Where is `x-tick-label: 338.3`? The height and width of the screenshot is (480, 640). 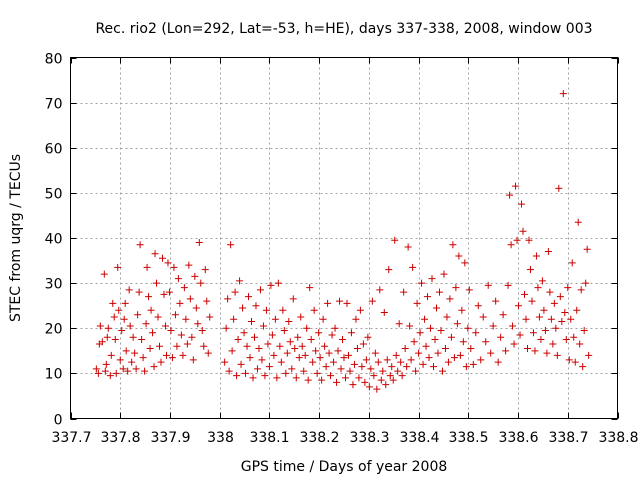 x-tick-label: 338.3 is located at coordinates (369, 438).